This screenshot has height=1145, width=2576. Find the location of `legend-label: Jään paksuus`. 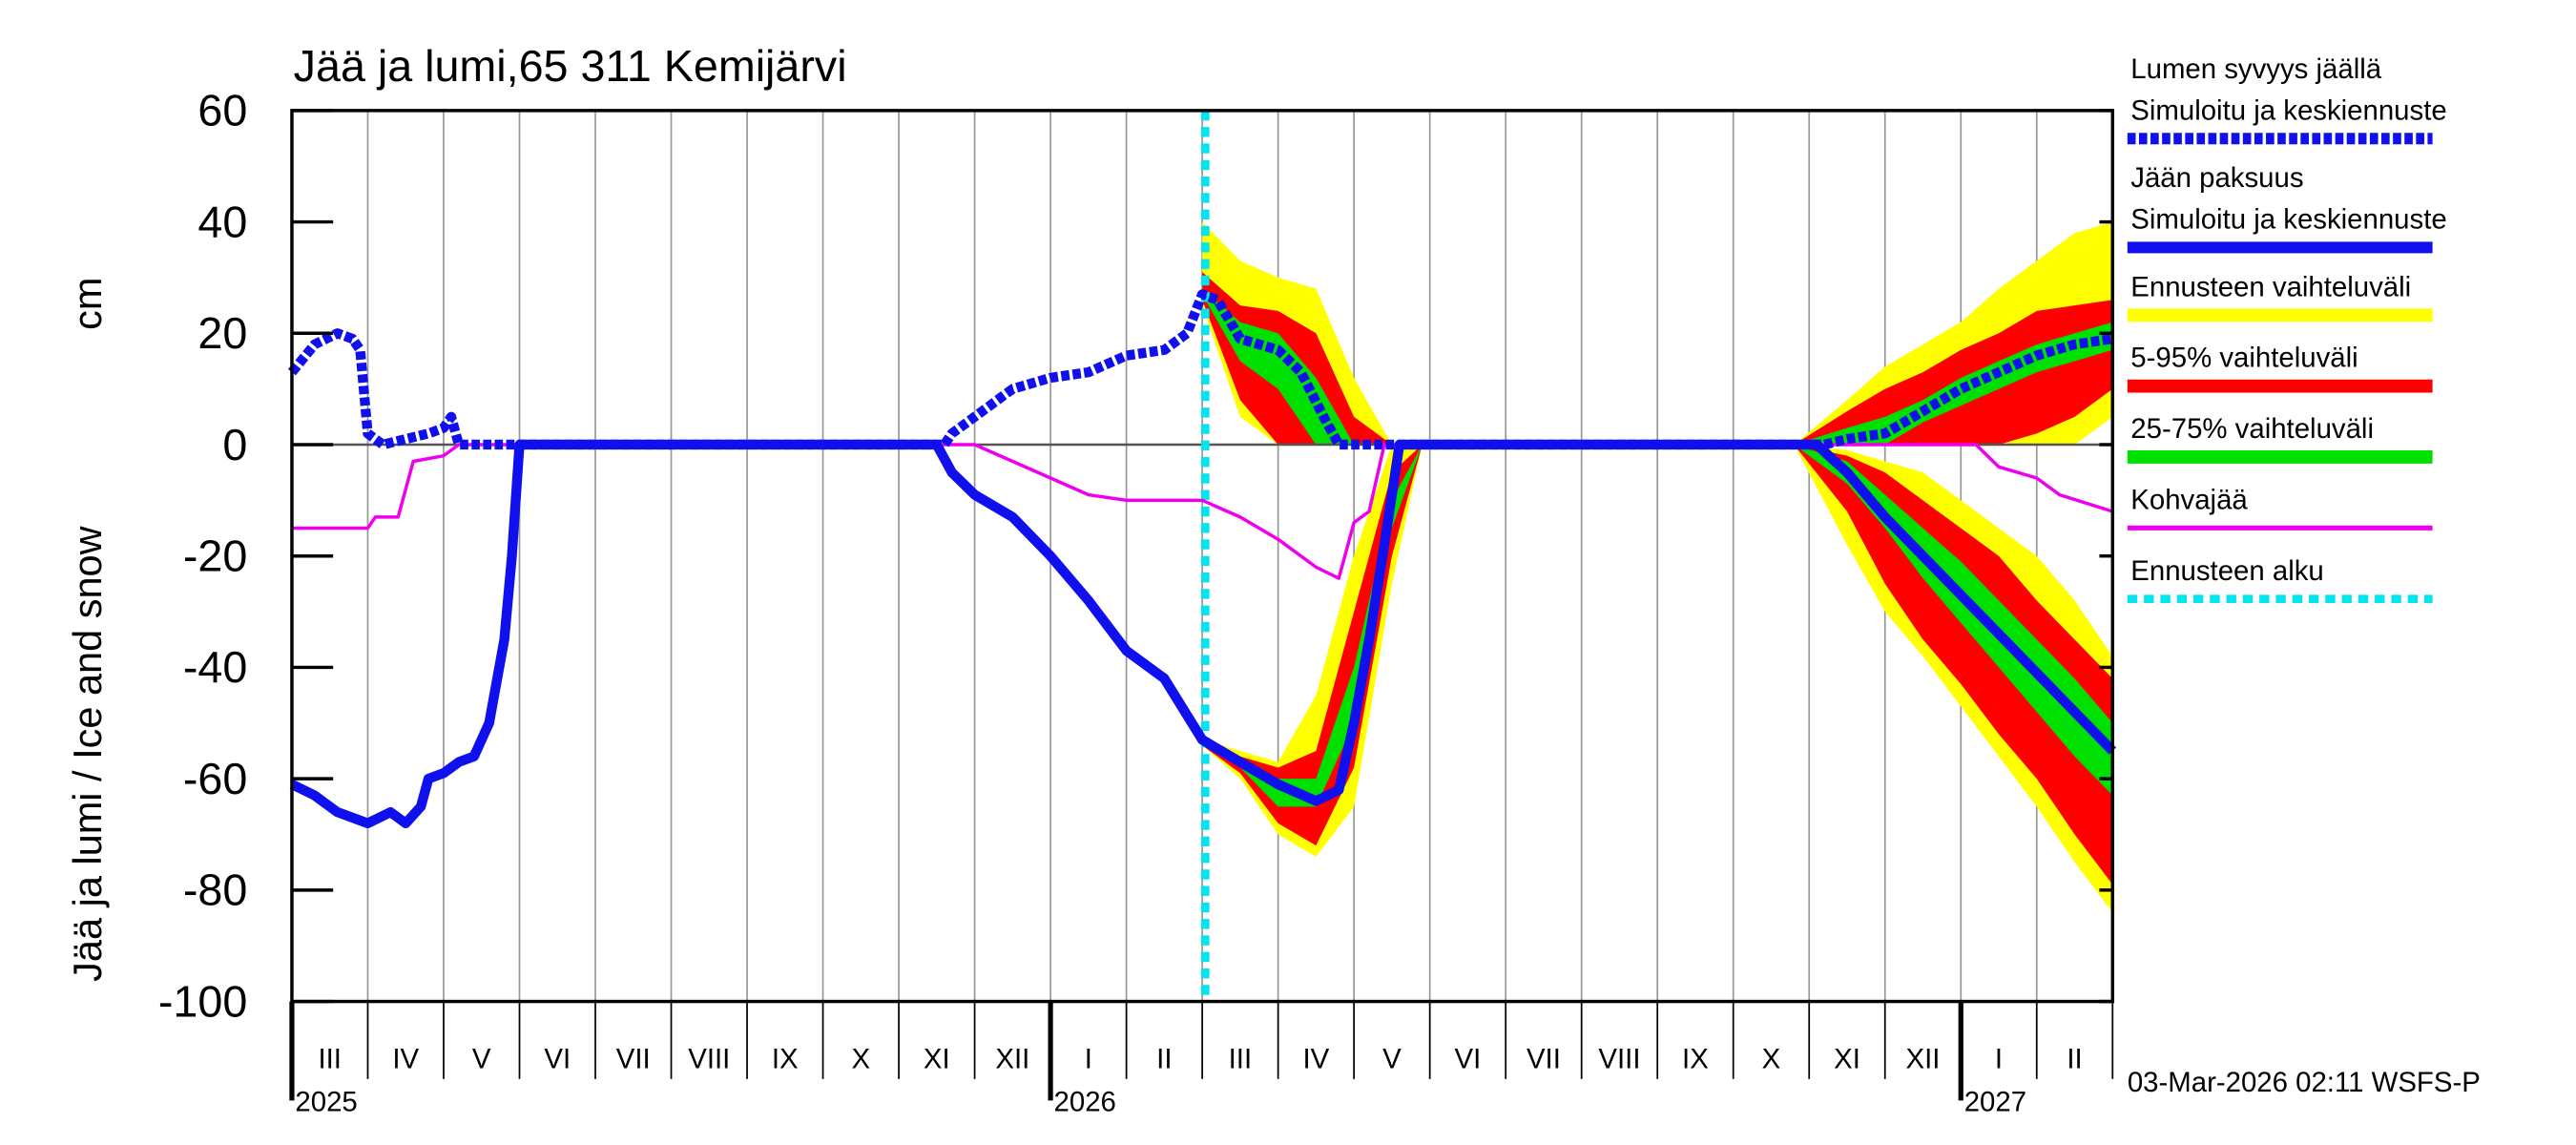

legend-label: Jään paksuus is located at coordinates (2216, 178).